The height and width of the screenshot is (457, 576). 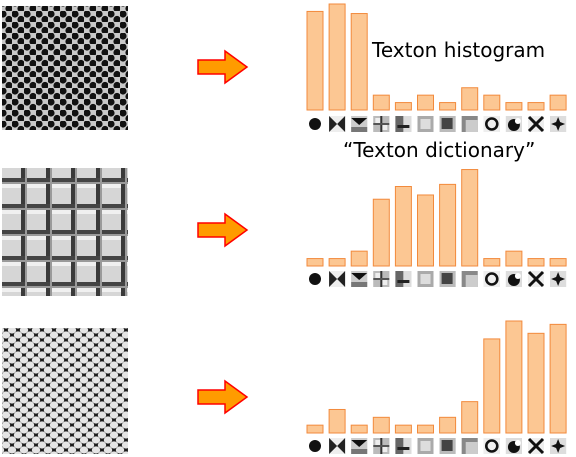 What do you see at coordinates (65, 68) in the screenshot?
I see `texture-dot-grid` at bounding box center [65, 68].